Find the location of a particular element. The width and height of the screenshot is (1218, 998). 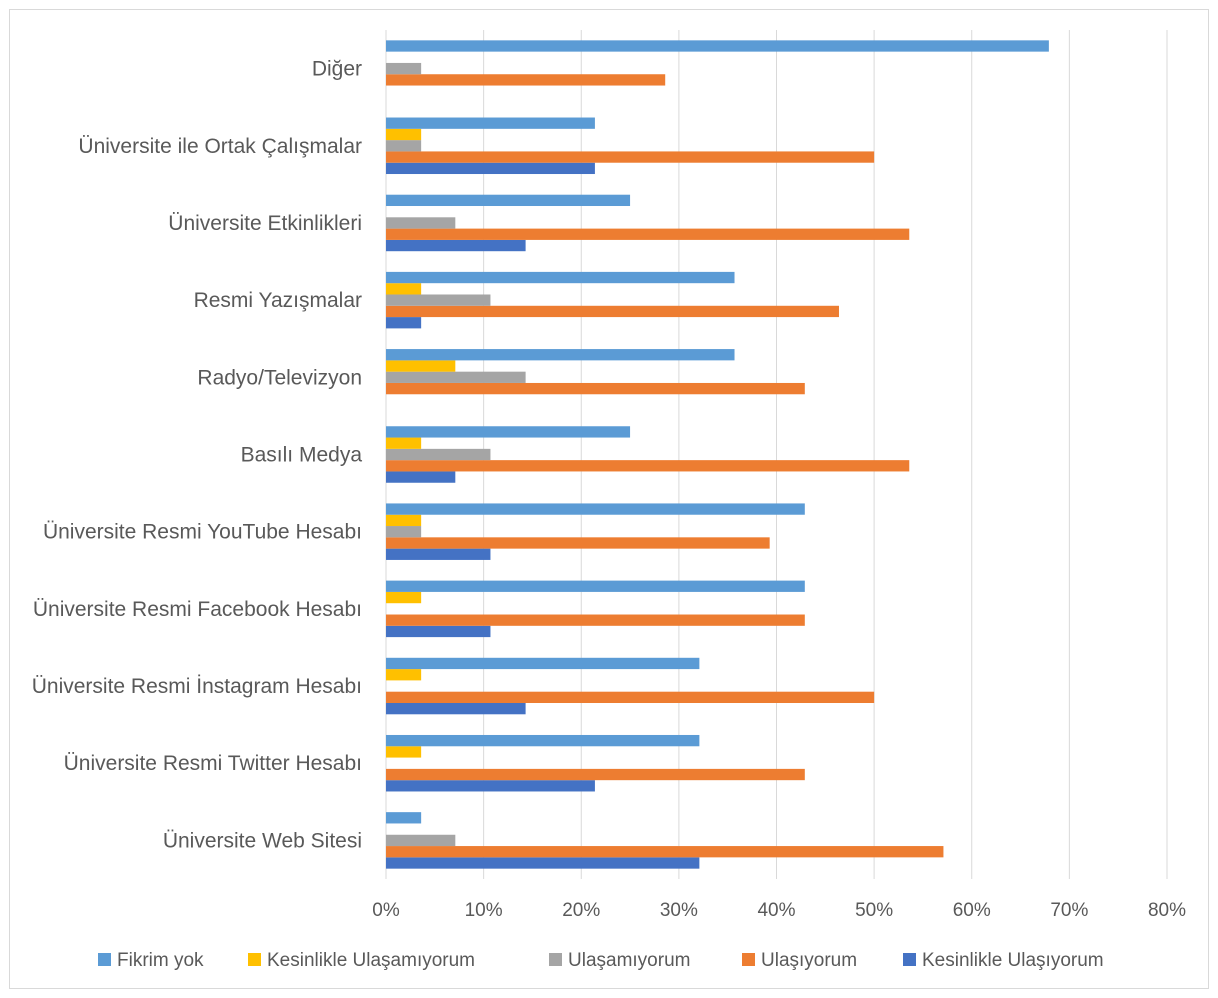

category-label: Üniversite Resmi Facebook Hesabı is located at coordinates (197, 609).